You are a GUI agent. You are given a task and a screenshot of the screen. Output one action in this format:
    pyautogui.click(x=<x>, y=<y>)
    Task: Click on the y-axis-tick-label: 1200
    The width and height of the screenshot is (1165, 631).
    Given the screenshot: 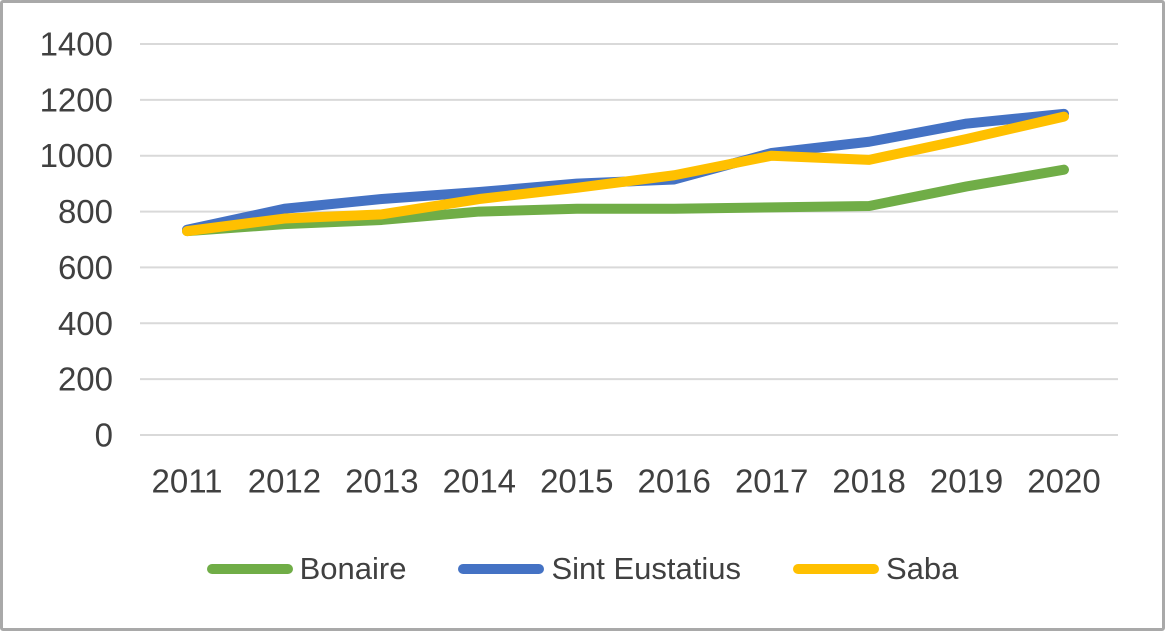 What is the action you would take?
    pyautogui.click(x=76, y=99)
    